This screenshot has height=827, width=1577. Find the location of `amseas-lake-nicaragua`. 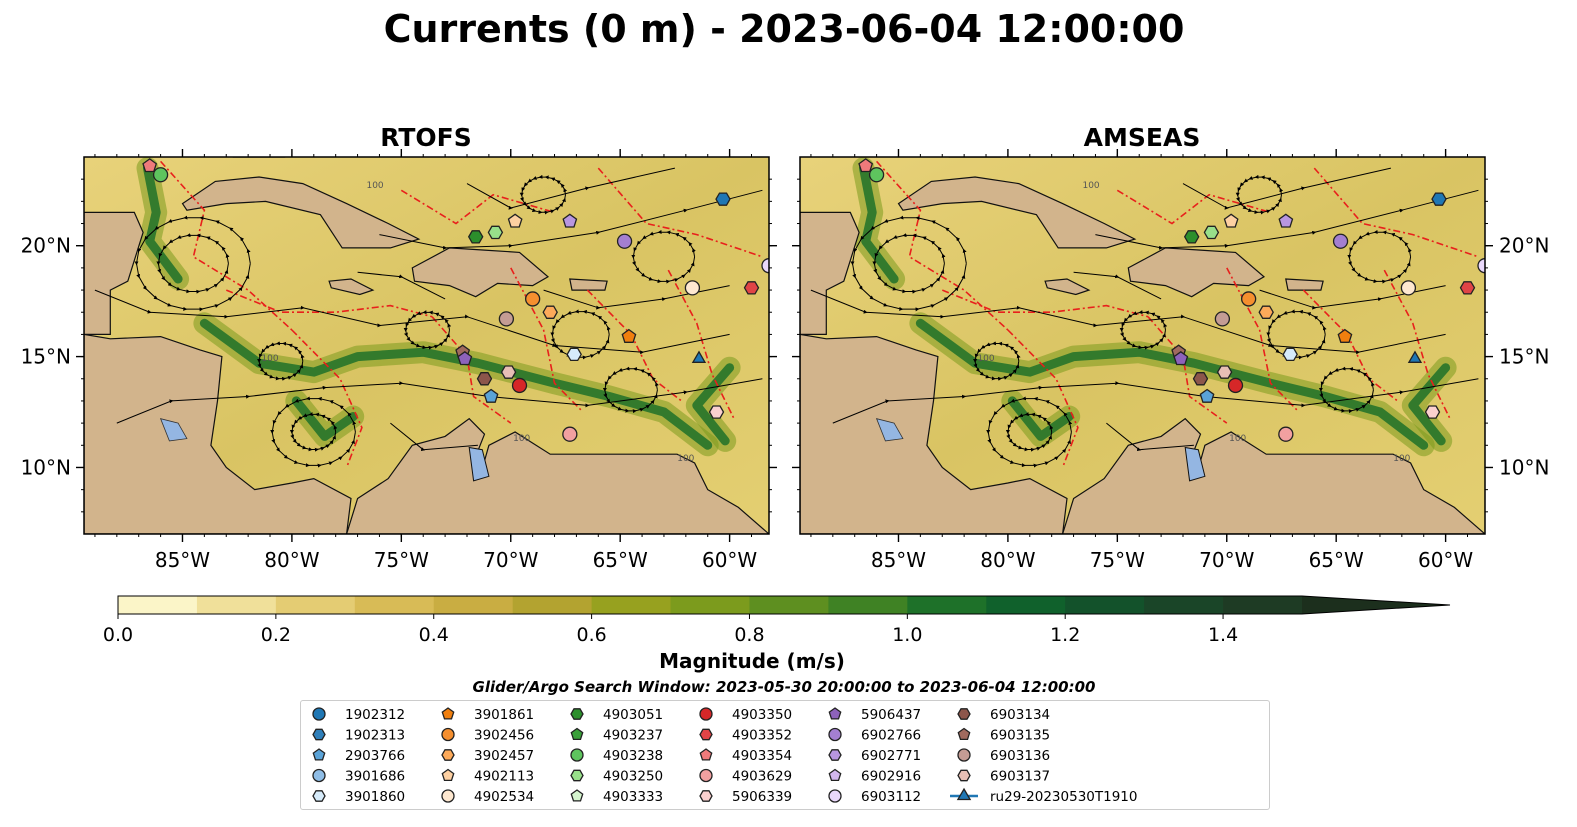

amseas-lake-nicaragua is located at coordinates (889, 430).